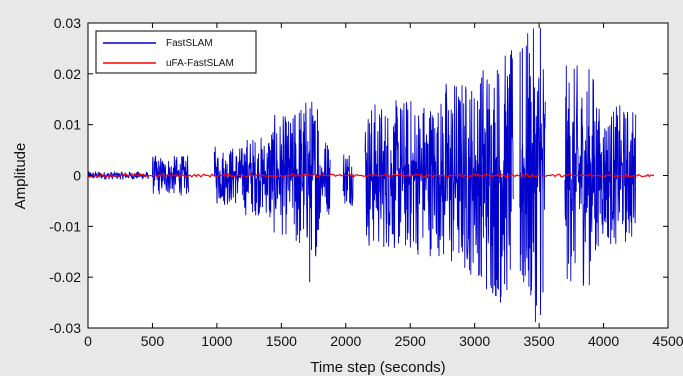 The height and width of the screenshot is (376, 683). What do you see at coordinates (474, 341) in the screenshot?
I see `x-tick-label: 3000` at bounding box center [474, 341].